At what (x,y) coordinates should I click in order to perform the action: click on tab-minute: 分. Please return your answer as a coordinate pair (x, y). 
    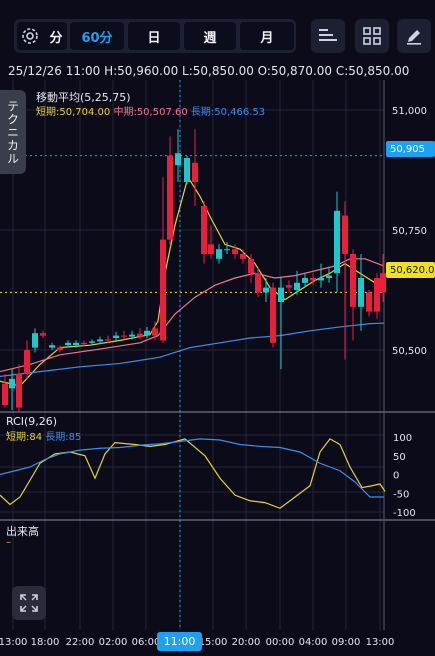
    Looking at the image, I should click on (42, 36).